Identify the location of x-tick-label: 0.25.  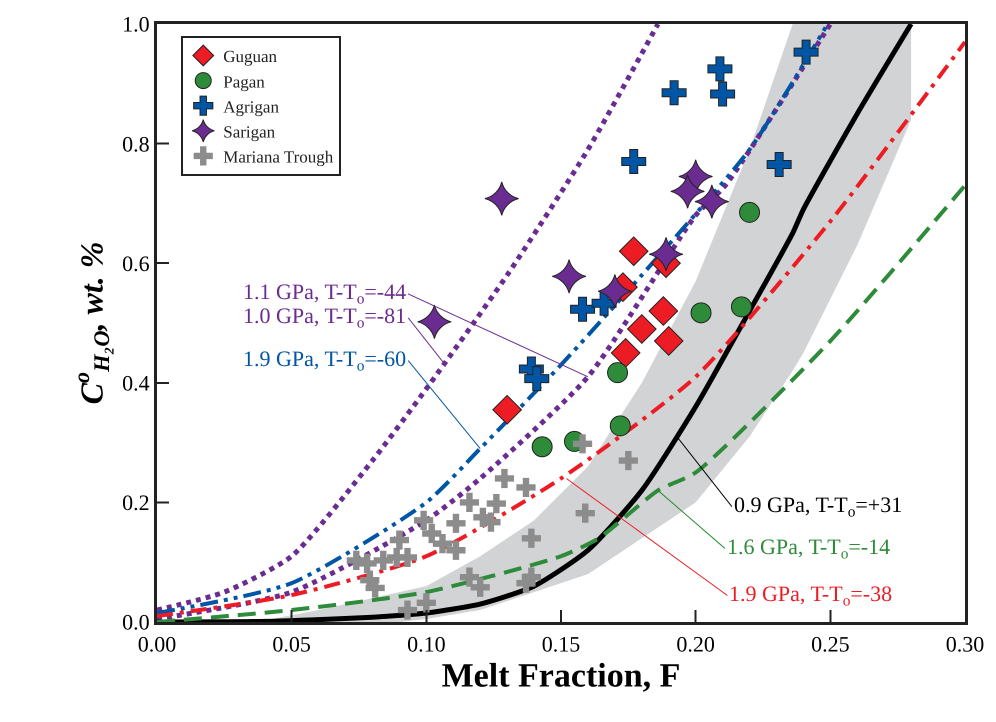
(830, 643).